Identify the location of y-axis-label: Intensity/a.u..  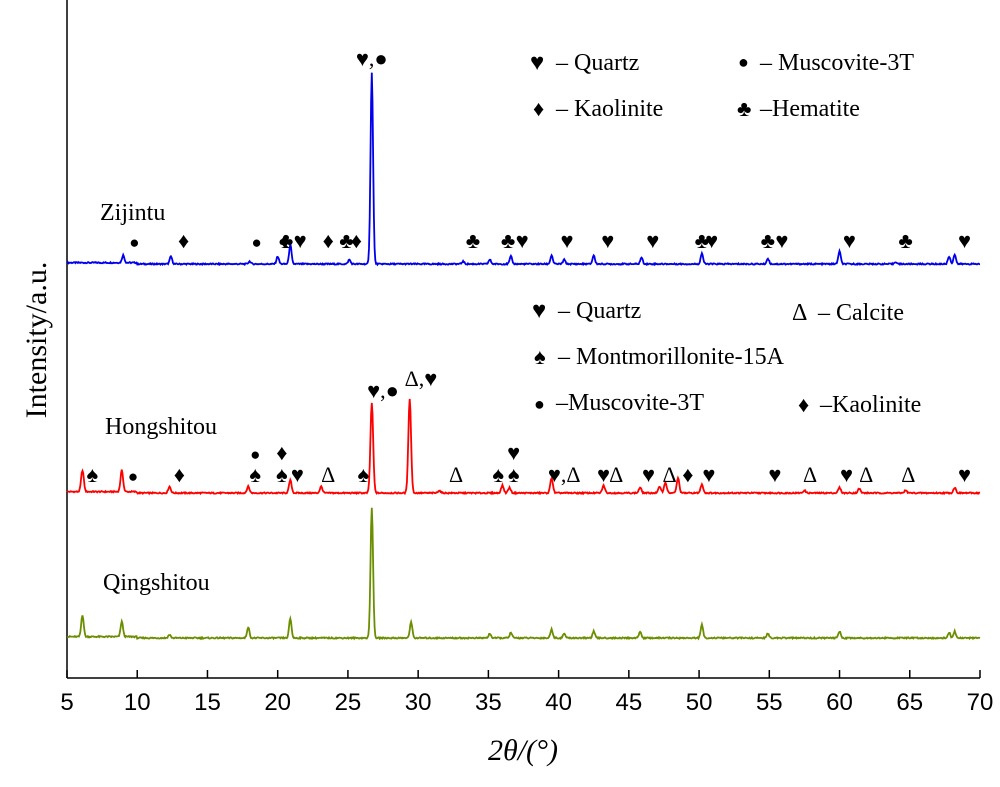
(36, 340).